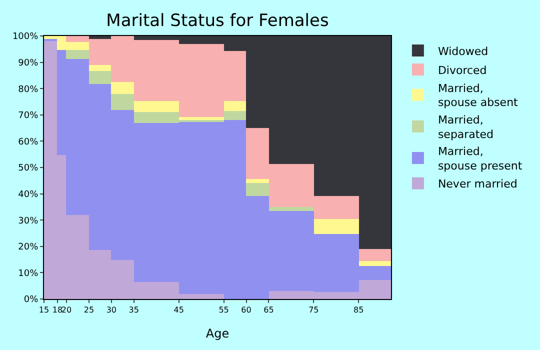 This screenshot has height=350, width=540. Describe the element at coordinates (179, 310) in the screenshot. I see `x-tick-label: 45` at that location.